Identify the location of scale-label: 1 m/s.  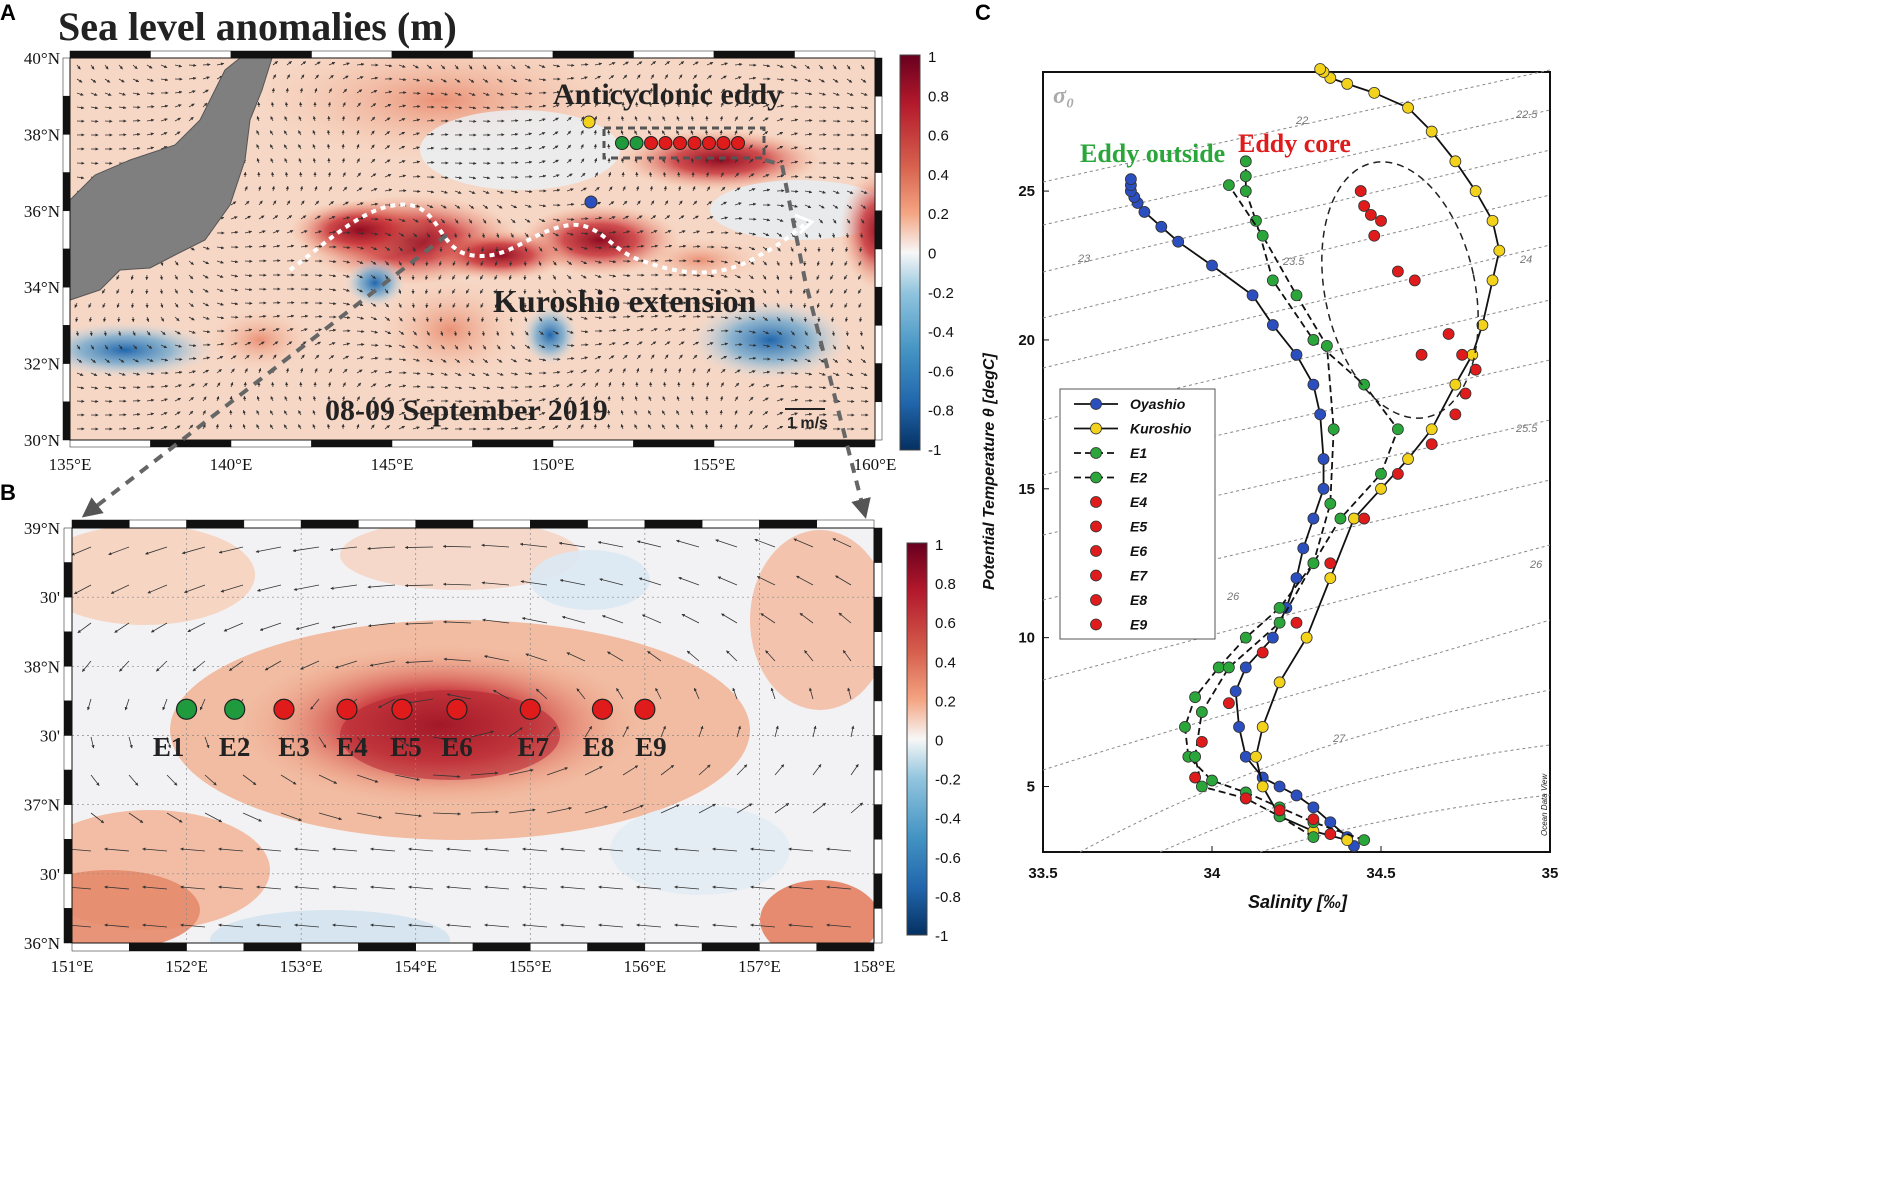
(807, 423).